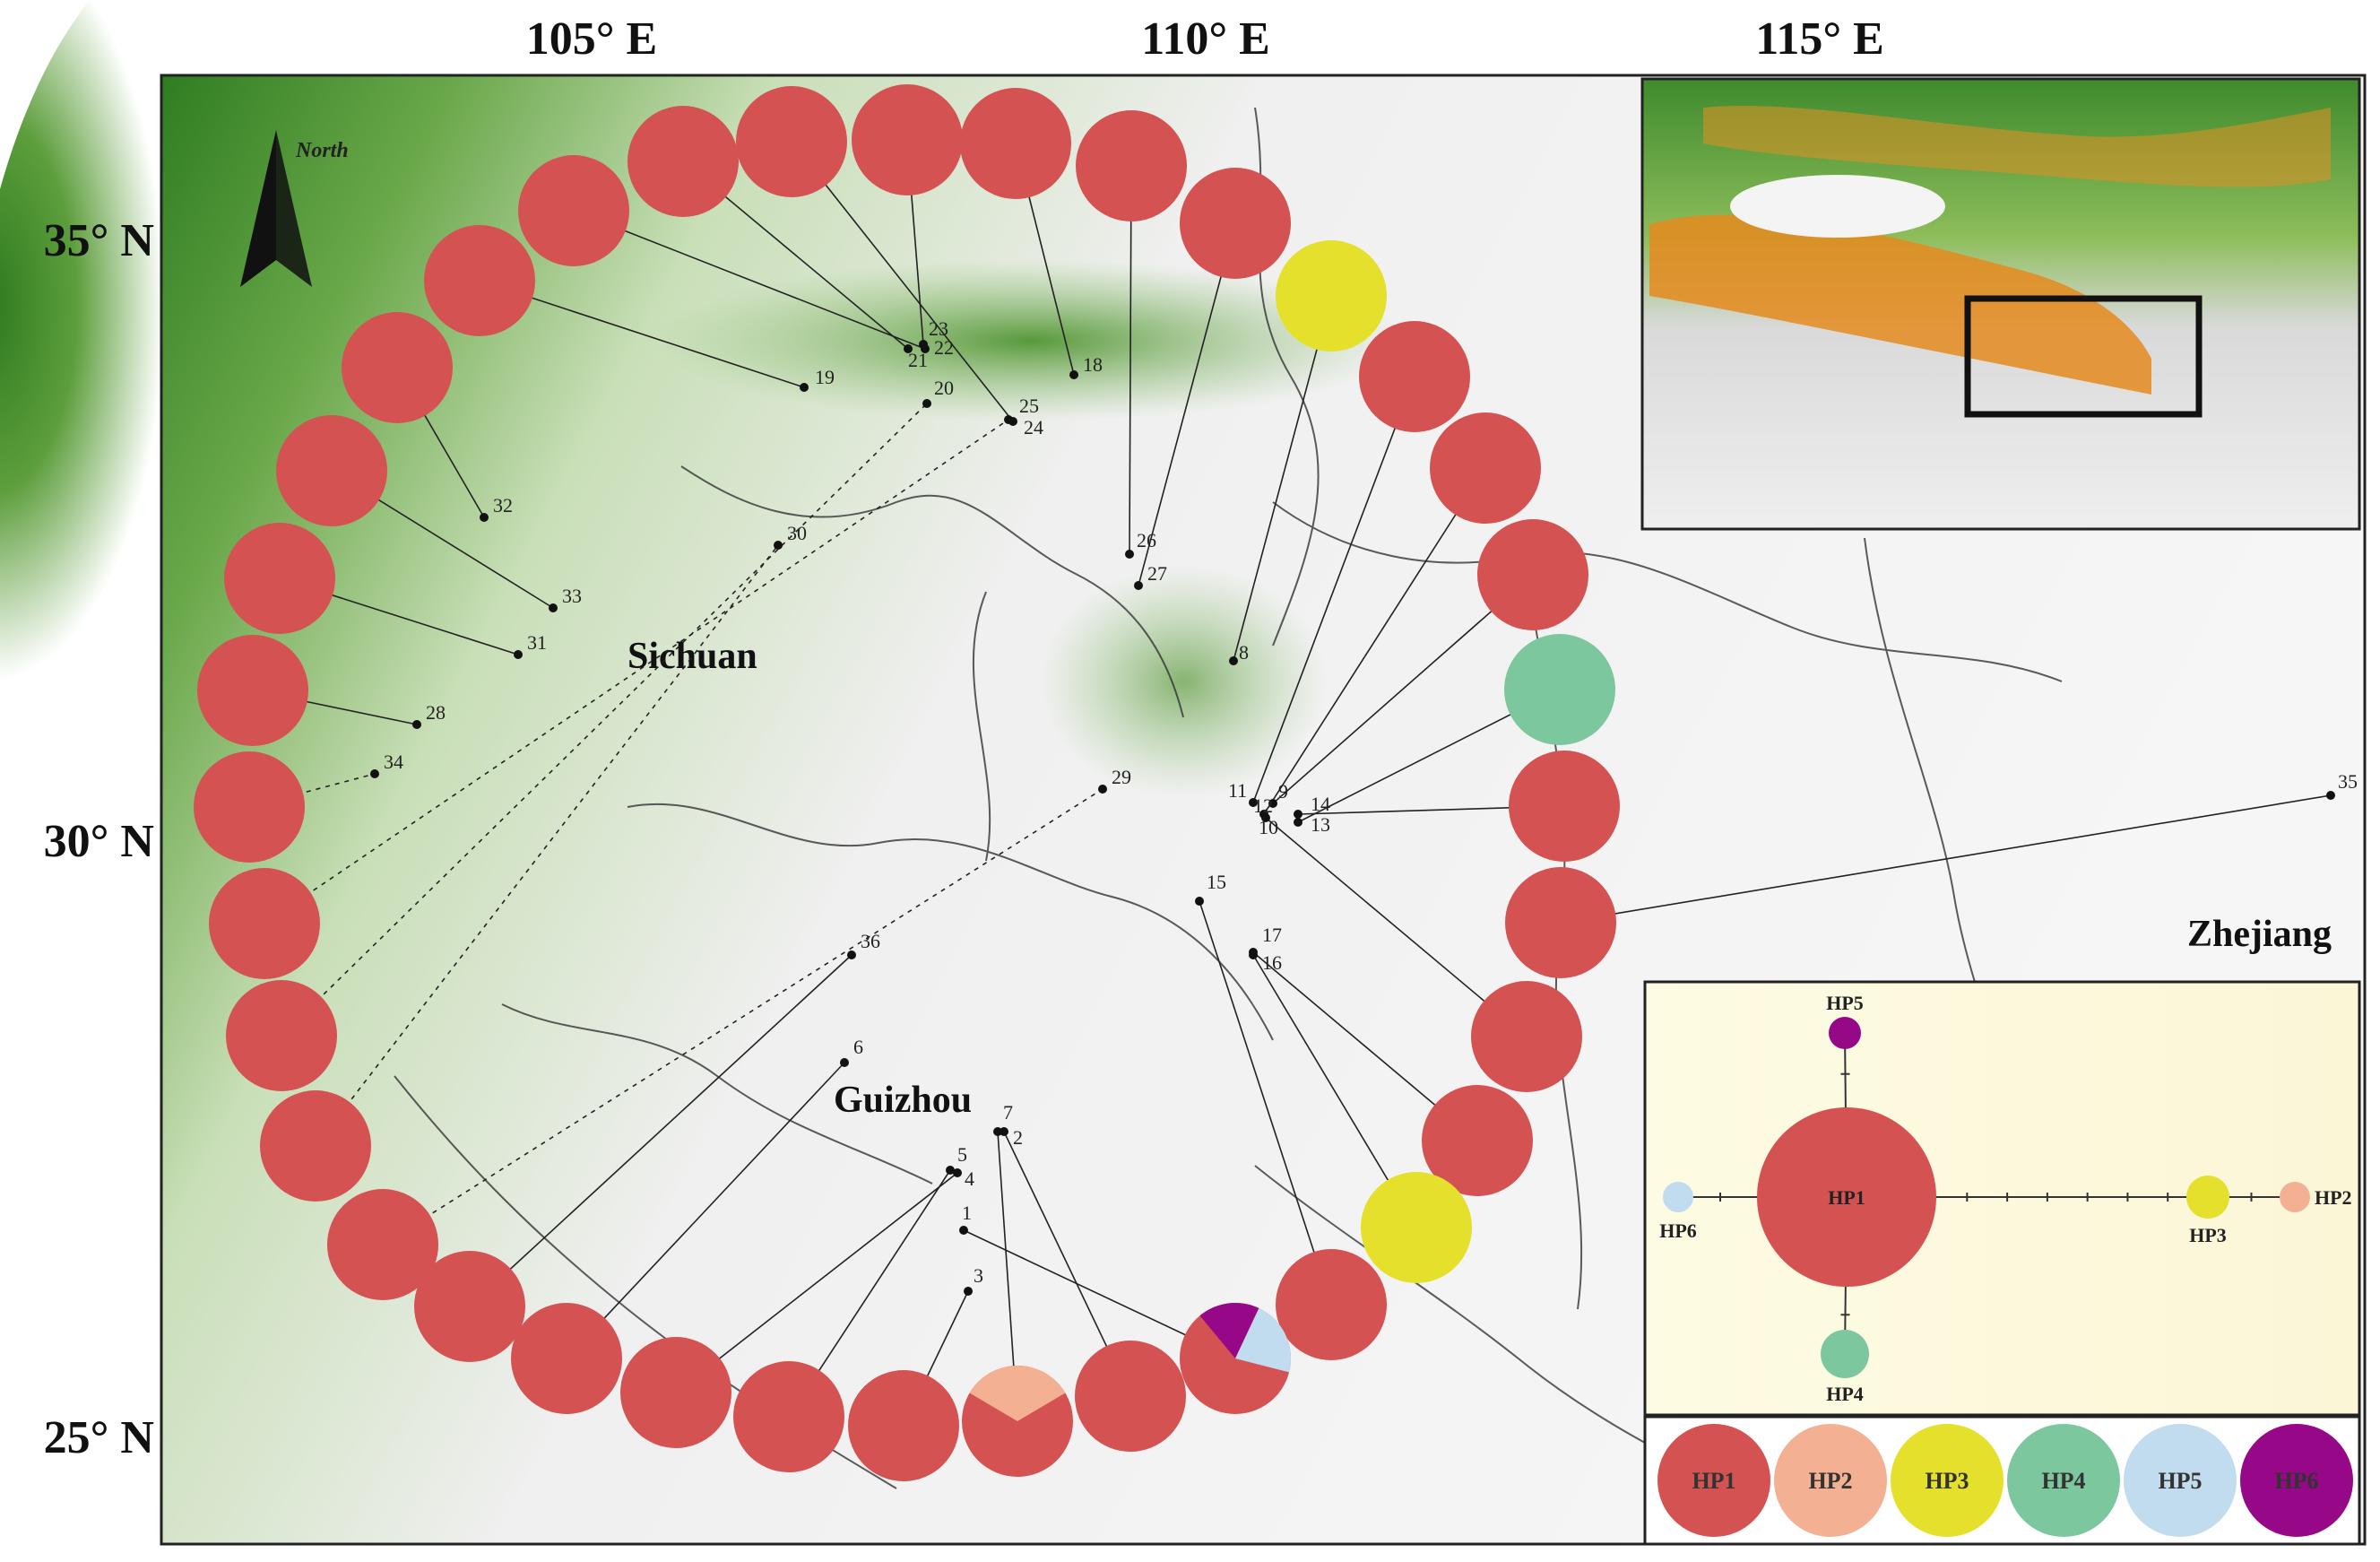 This screenshot has height=1562, width=2380. I want to click on network-node-label: HP1, so click(1847, 1197).